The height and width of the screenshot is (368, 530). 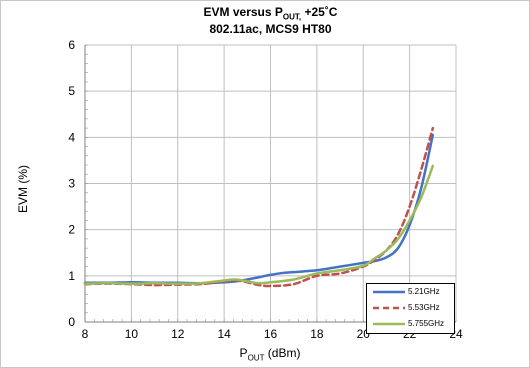 I want to click on x-axis-label-main: P, so click(x=243, y=353).